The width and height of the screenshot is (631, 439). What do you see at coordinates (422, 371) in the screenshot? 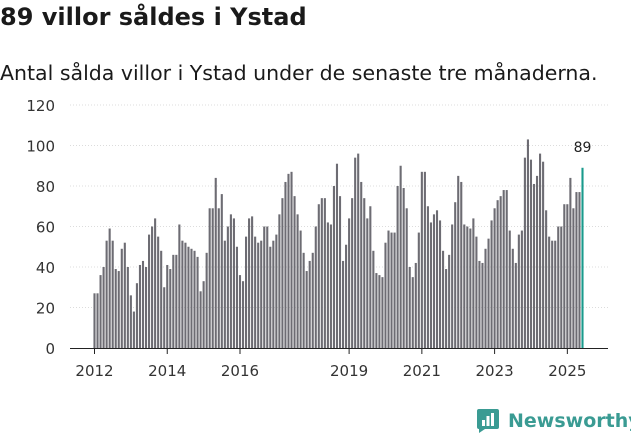
I see `x-tick-label: 2021` at bounding box center [422, 371].